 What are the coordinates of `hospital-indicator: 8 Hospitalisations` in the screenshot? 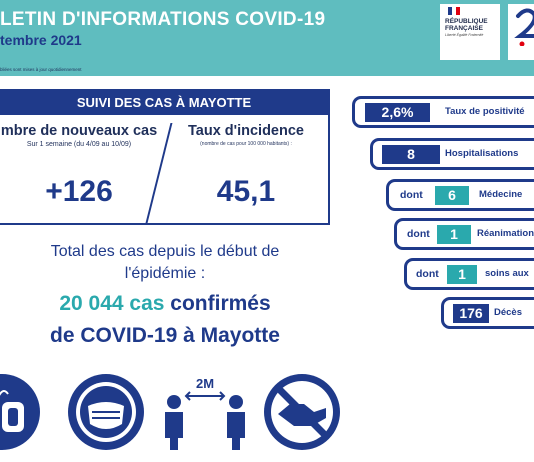 It's located at (452, 154).